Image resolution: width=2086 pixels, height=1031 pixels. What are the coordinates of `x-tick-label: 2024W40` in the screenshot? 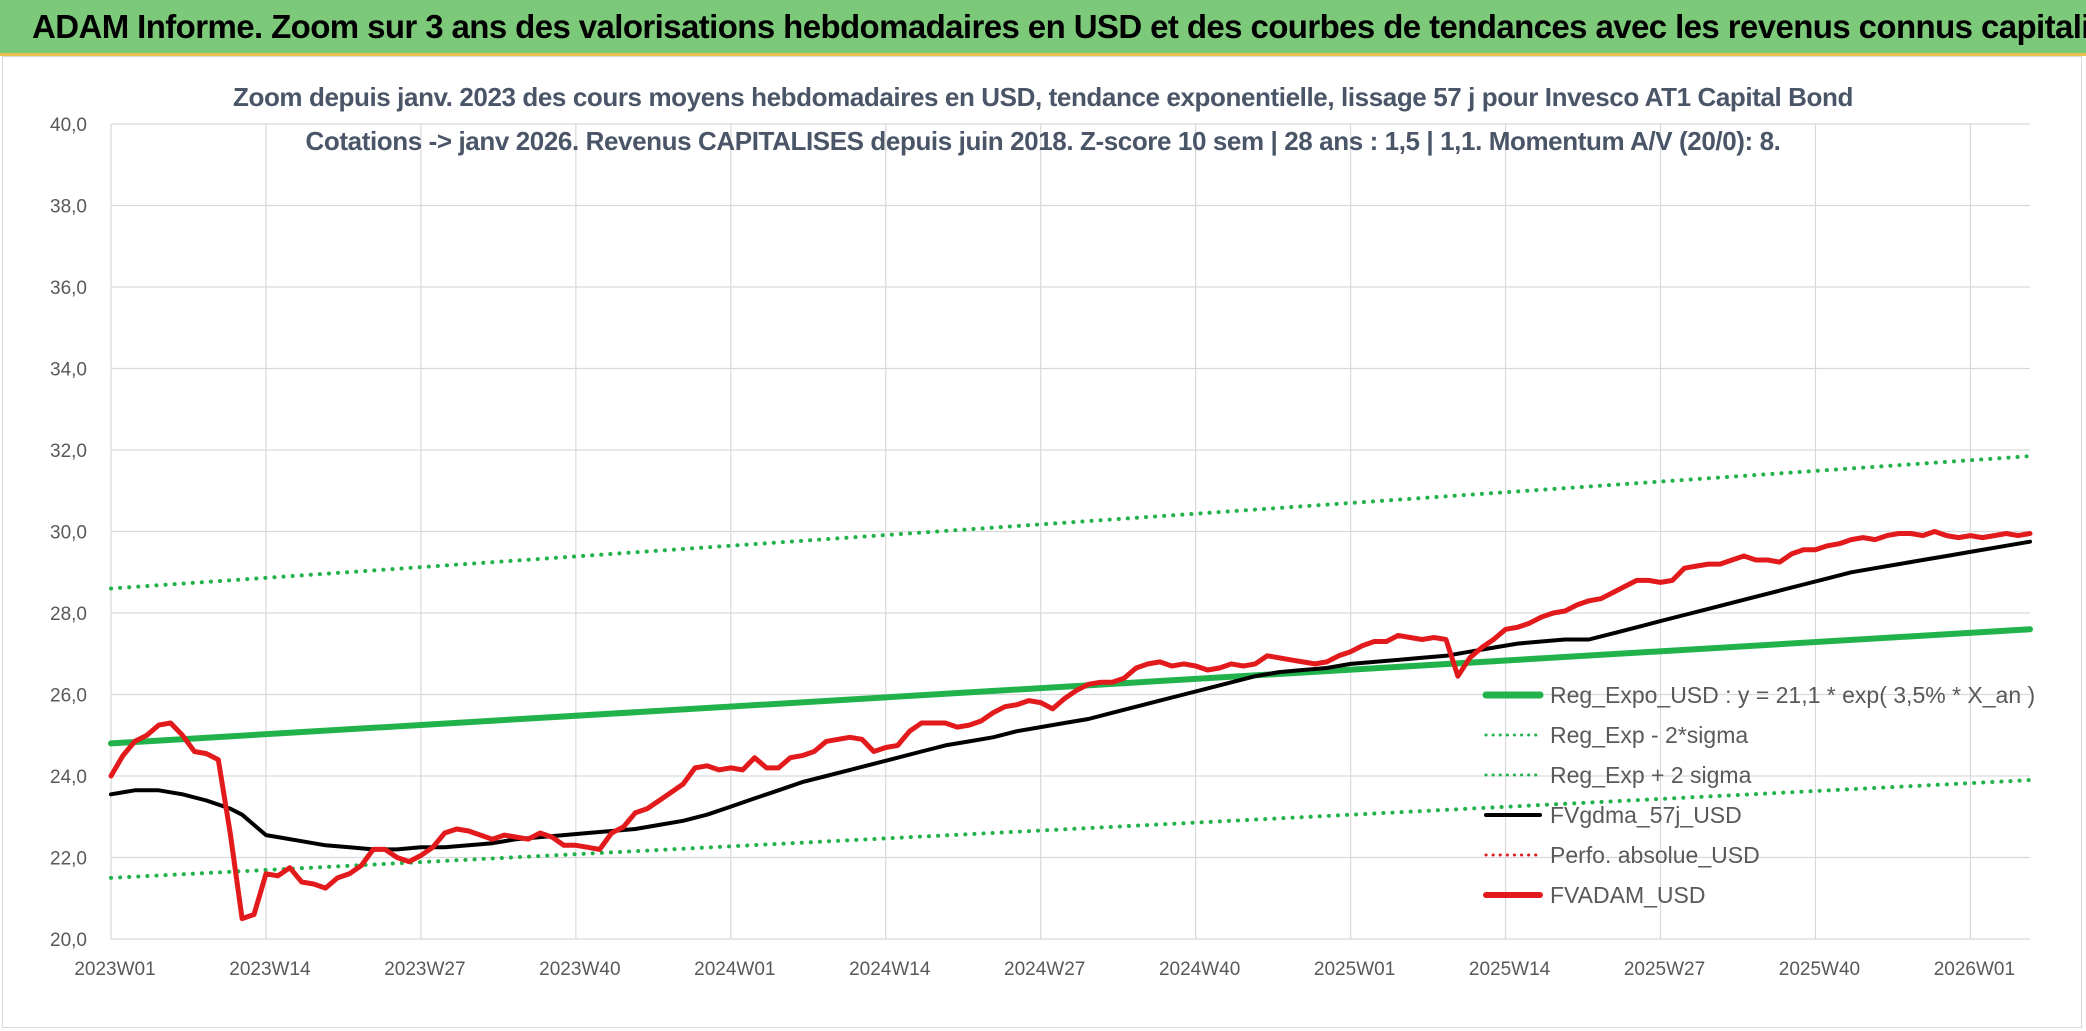 It's located at (1199, 969).